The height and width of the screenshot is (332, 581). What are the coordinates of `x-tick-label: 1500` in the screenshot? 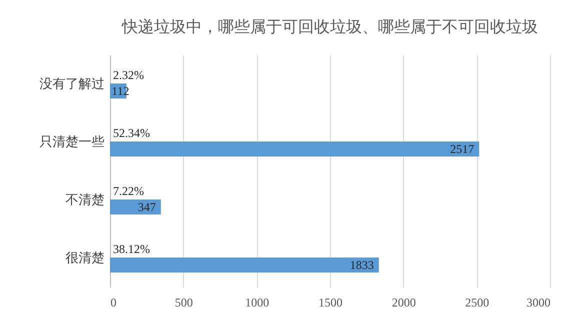 It's located at (330, 303).